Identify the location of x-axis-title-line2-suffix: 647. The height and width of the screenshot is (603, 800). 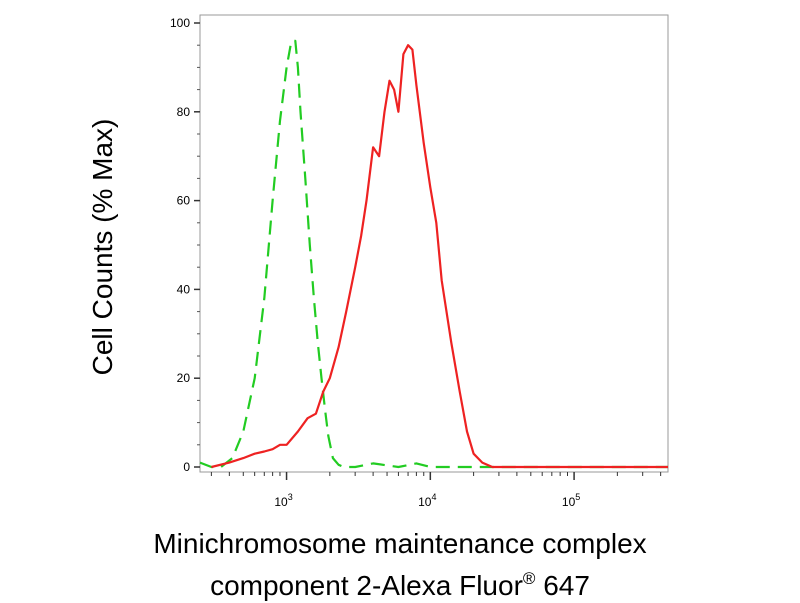
(562, 585).